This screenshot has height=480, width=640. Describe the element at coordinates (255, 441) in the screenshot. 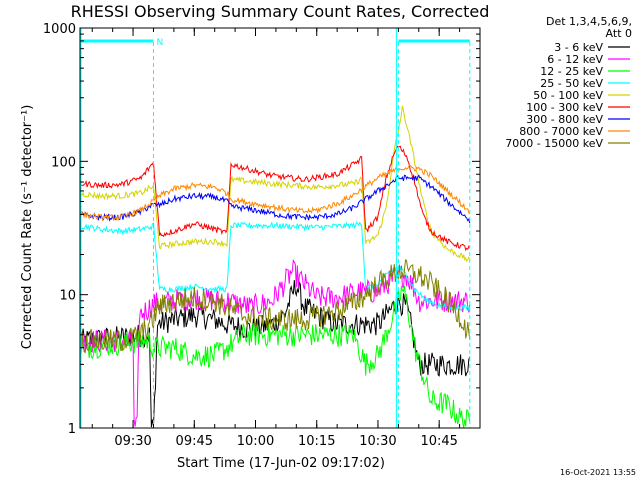

I see `x-tick-label-3: 10:00` at that location.